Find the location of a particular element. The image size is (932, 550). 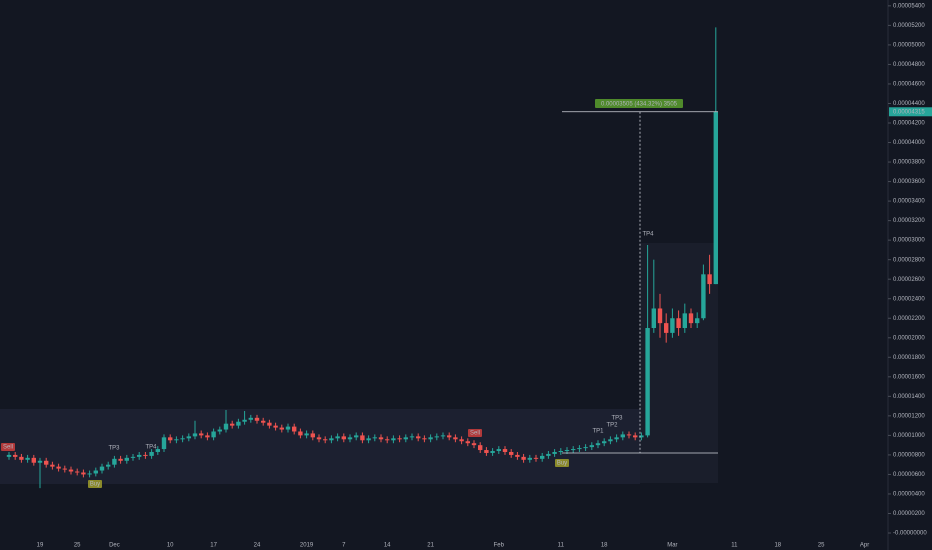

y-tick-label: 0.00003600 is located at coordinates (909, 182).